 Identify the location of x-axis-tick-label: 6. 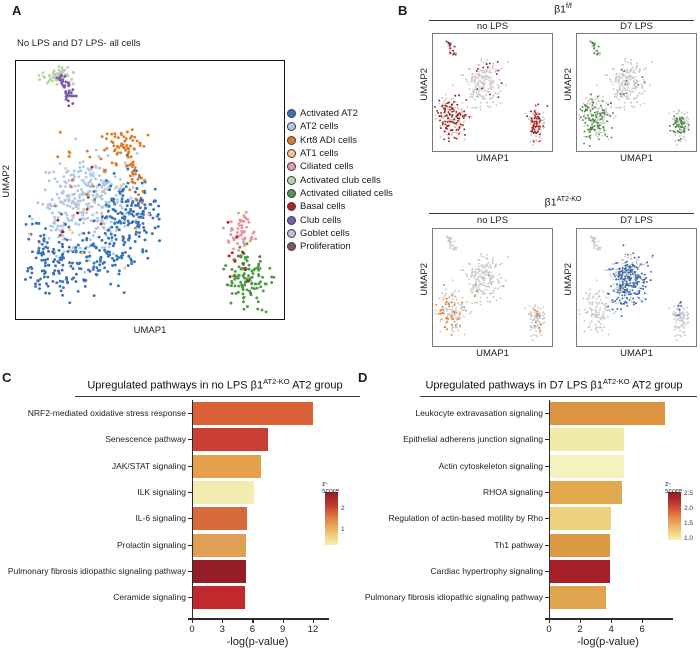
(642, 630).